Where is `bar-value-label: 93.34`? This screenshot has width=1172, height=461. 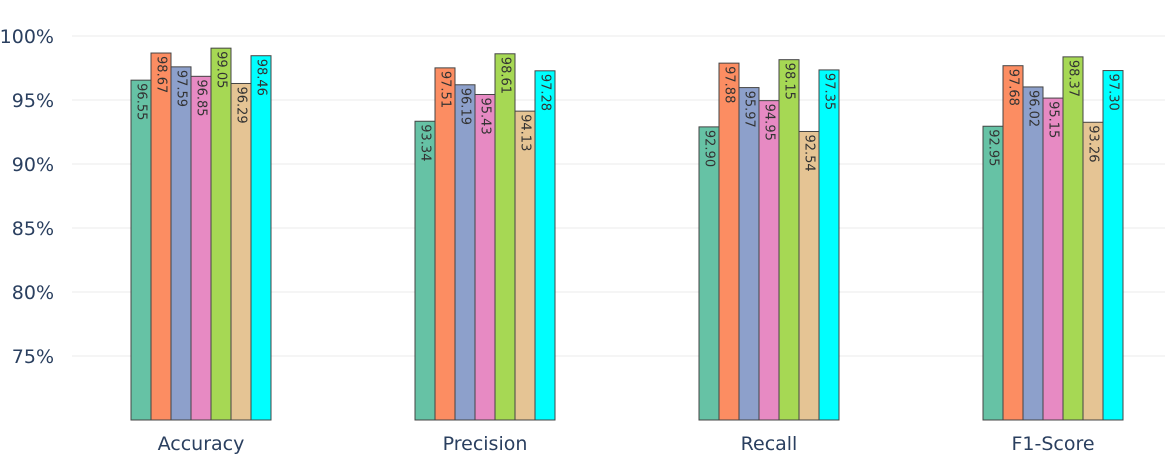 bar-value-label: 93.34 is located at coordinates (425, 142).